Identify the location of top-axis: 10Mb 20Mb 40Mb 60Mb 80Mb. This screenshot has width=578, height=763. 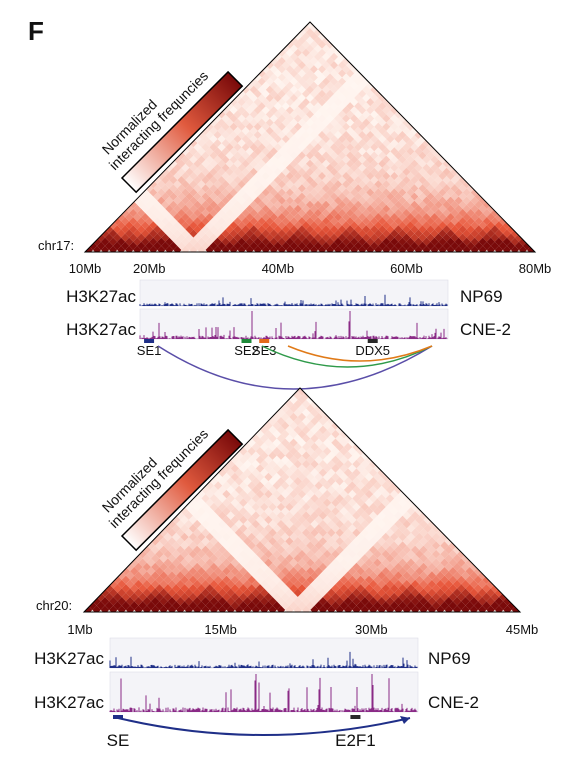
(310, 268).